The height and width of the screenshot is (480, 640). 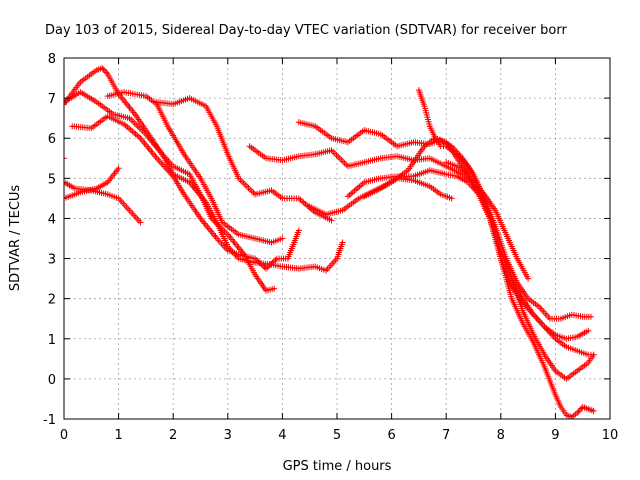 I want to click on x-tick-label: 5, so click(x=337, y=435).